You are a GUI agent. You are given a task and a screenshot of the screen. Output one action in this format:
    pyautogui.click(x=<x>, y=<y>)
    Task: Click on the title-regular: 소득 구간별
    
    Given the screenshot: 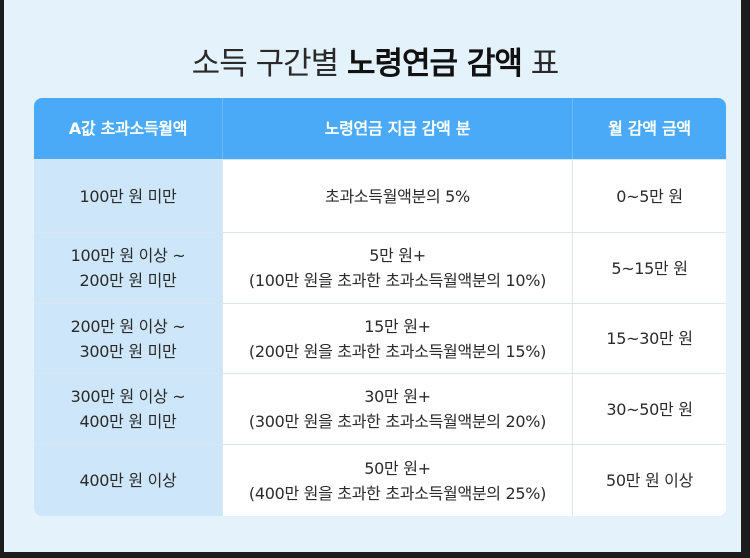 What is the action you would take?
    pyautogui.click(x=265, y=64)
    